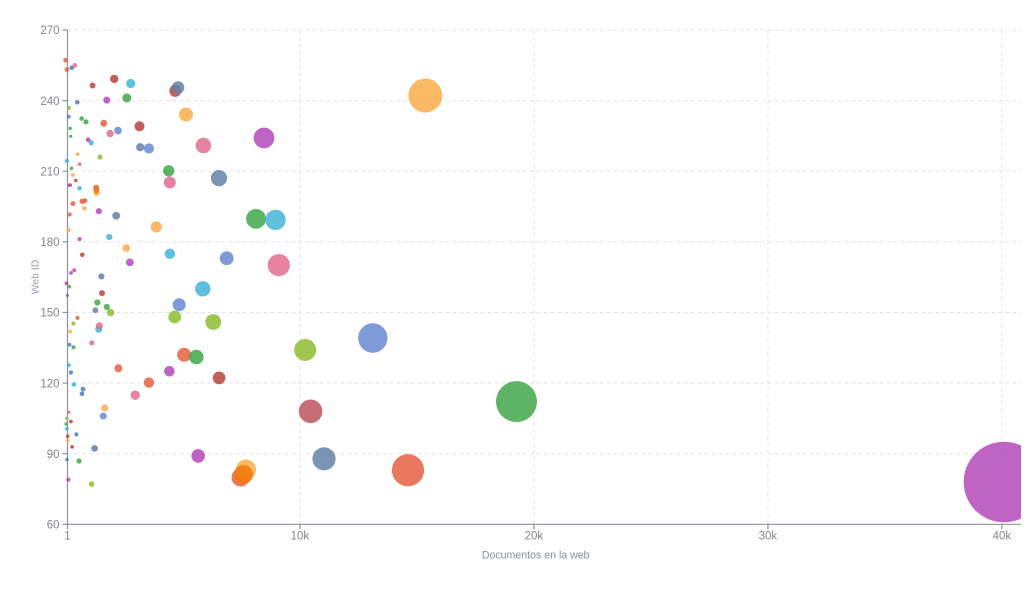 Image resolution: width=1024 pixels, height=596 pixels. What do you see at coordinates (1002, 536) in the screenshot?
I see `svg-text: 40k` at bounding box center [1002, 536].